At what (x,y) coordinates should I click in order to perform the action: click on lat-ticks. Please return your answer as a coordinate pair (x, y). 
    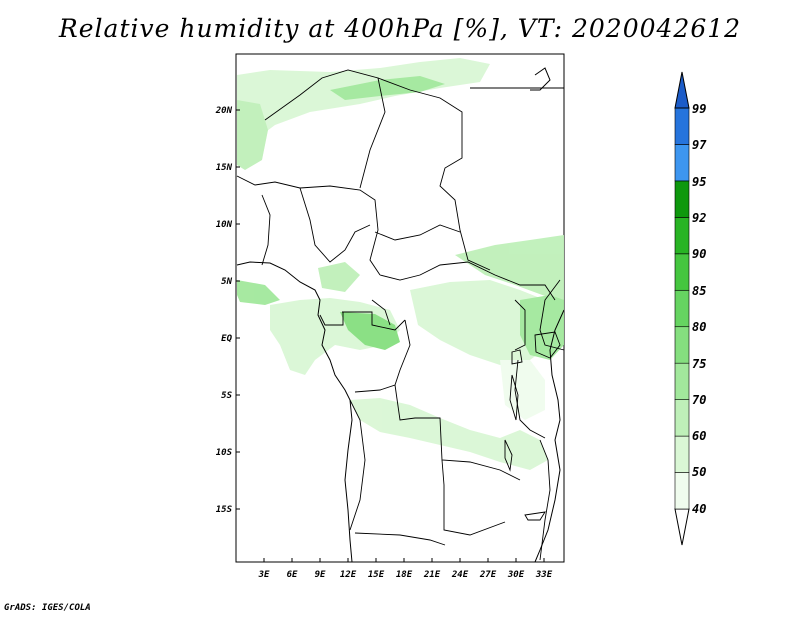
    Looking at the image, I should click on (238, 309).